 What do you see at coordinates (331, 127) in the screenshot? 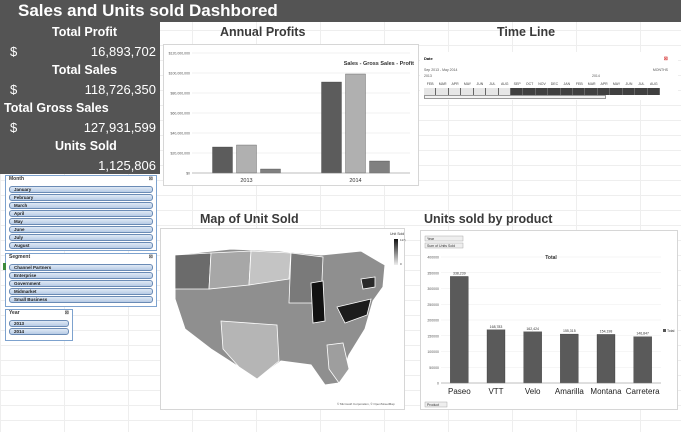
I see `bar-sales-2014` at bounding box center [331, 127].